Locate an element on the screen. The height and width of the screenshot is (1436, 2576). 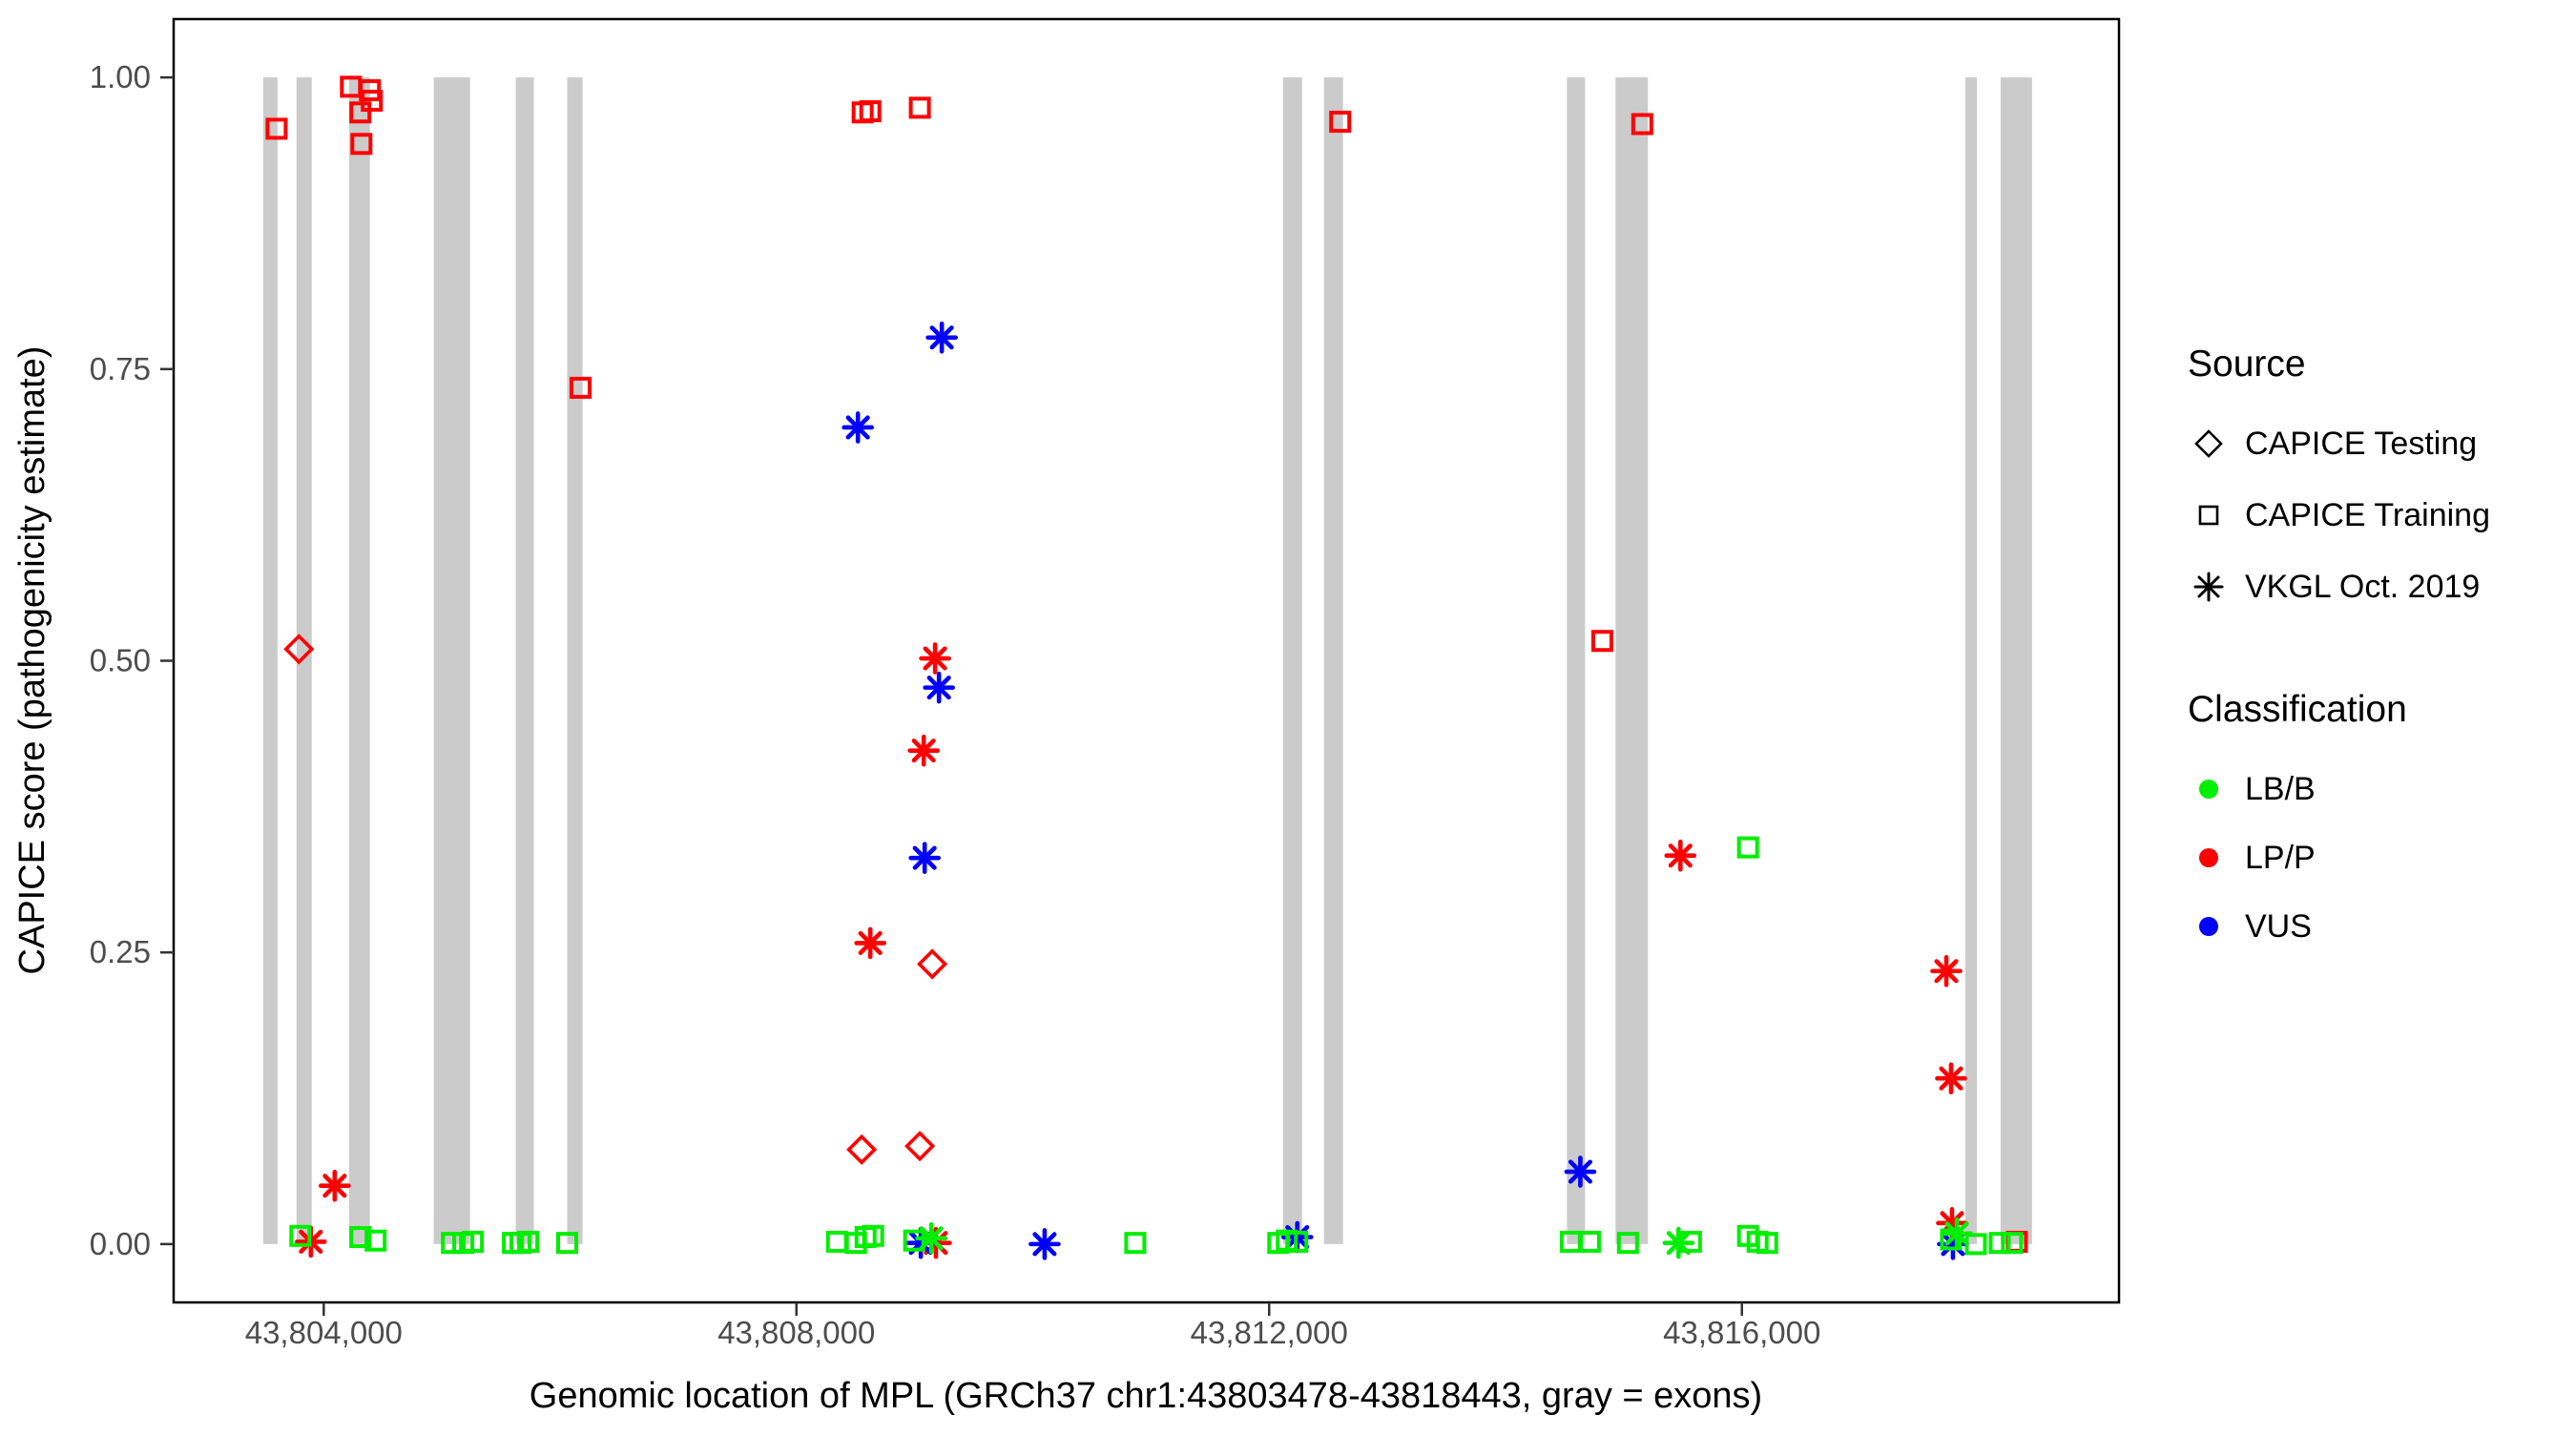
x-tick-label: 43,816,000 is located at coordinates (1741, 1332).